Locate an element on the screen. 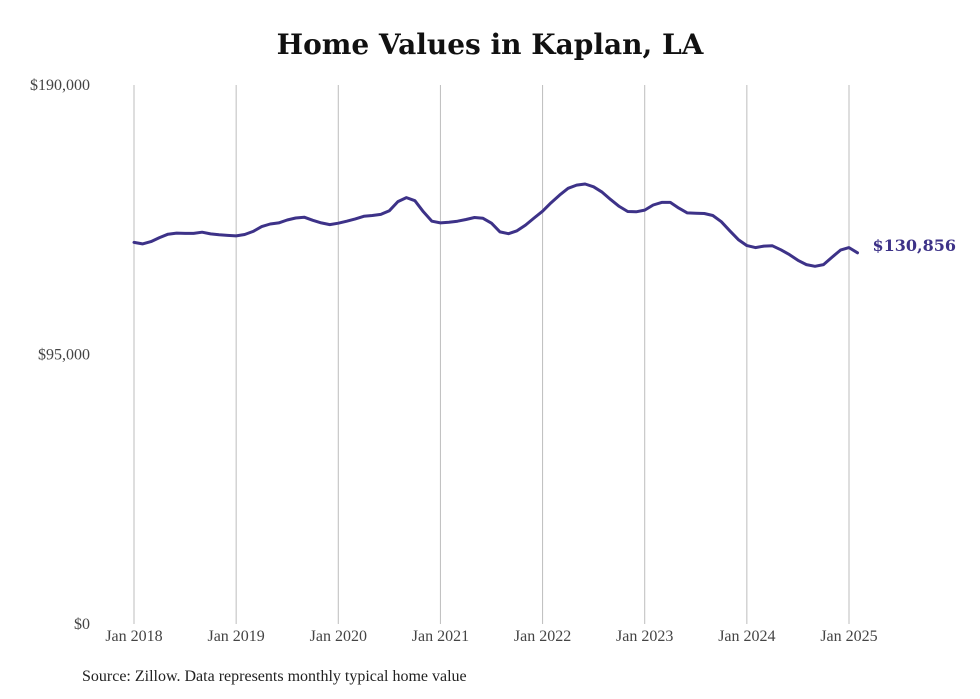 Image resolution: width=980 pixels, height=699 pixels. series-line is located at coordinates (495, 225).